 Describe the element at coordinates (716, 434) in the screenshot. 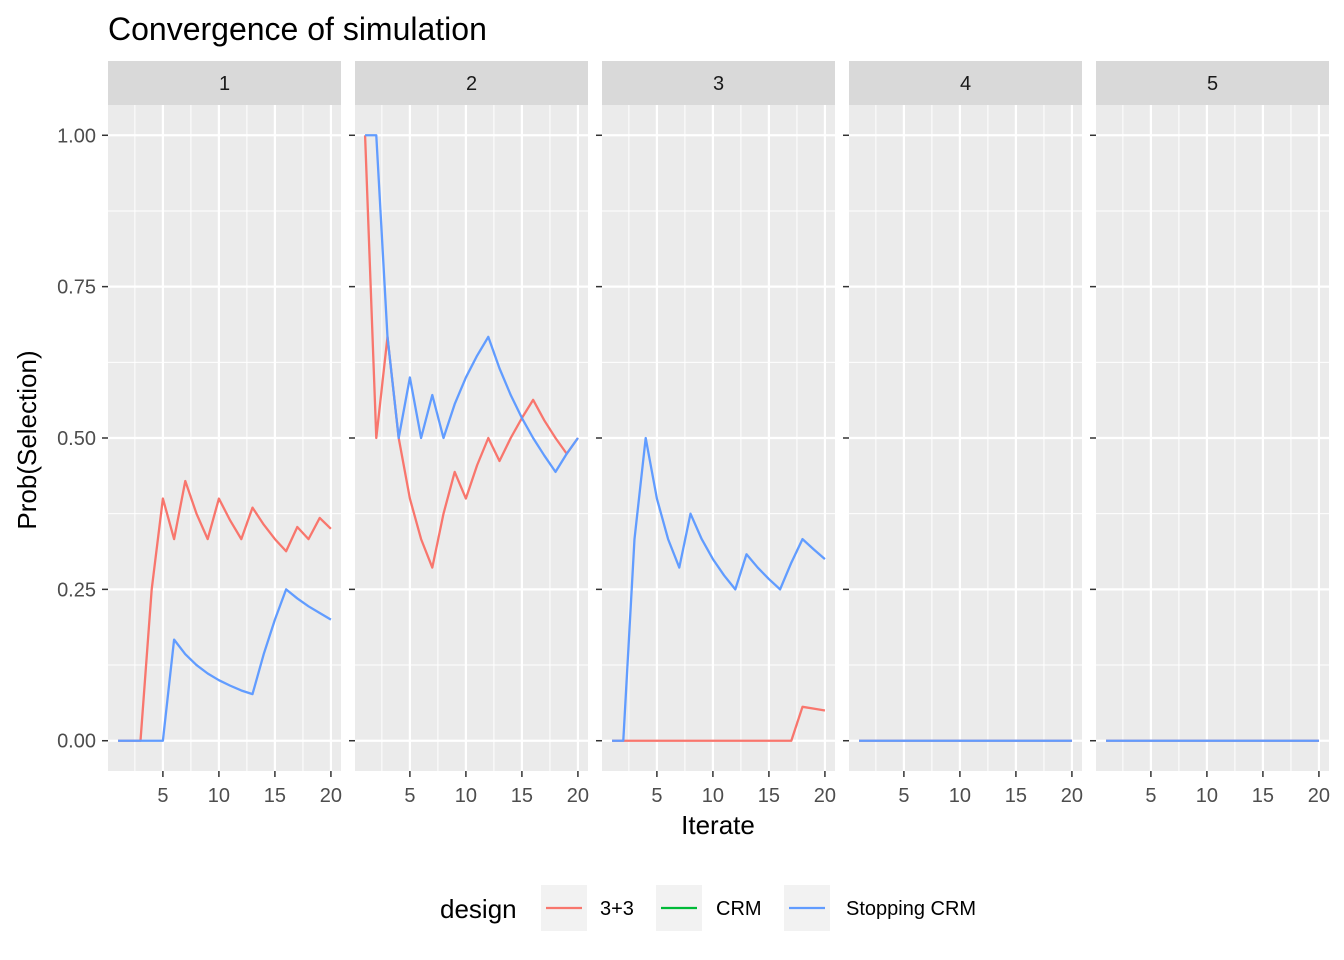

I see `facet-panel-3: 3 5 10 15 20` at that location.